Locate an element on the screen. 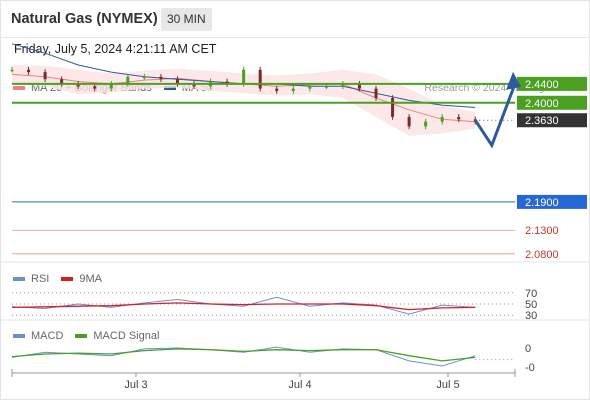 The height and width of the screenshot is (400, 590). rsi-tick-label: 30 is located at coordinates (531, 316).